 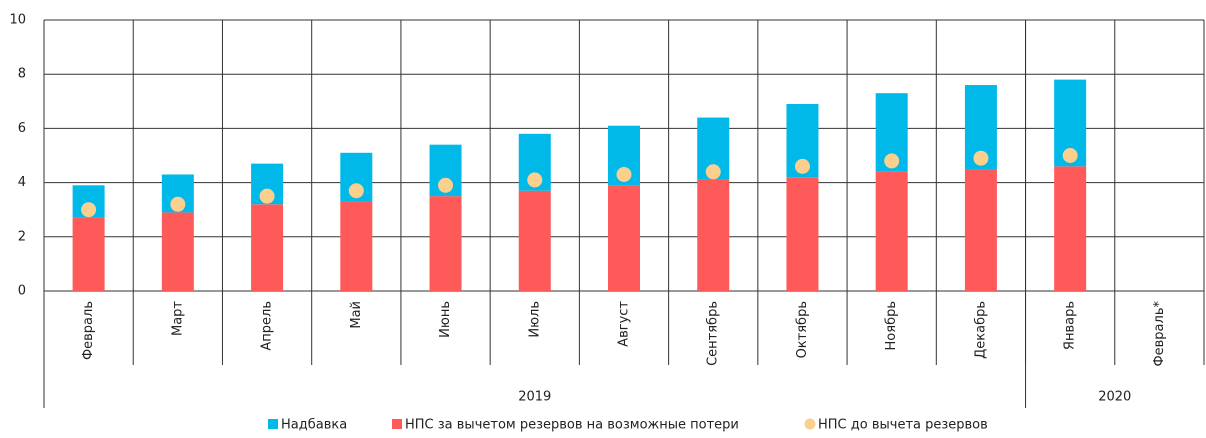 I want to click on y-tick-label: 4, so click(x=22, y=182).